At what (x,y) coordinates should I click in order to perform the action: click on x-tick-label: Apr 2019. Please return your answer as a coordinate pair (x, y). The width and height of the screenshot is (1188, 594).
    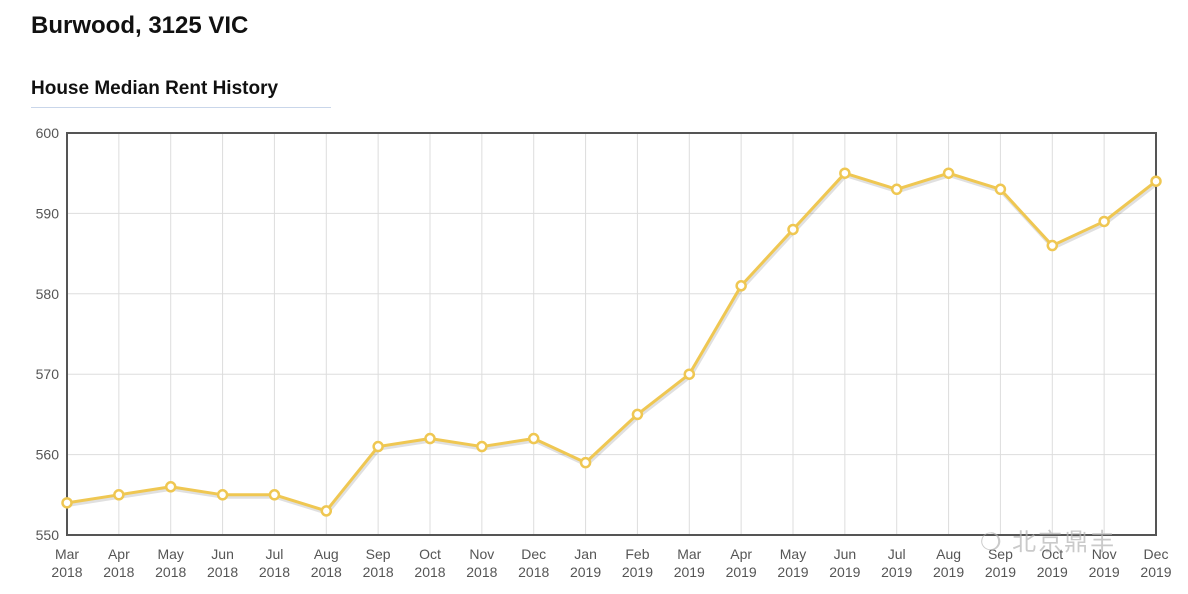
    Looking at the image, I should click on (741, 563).